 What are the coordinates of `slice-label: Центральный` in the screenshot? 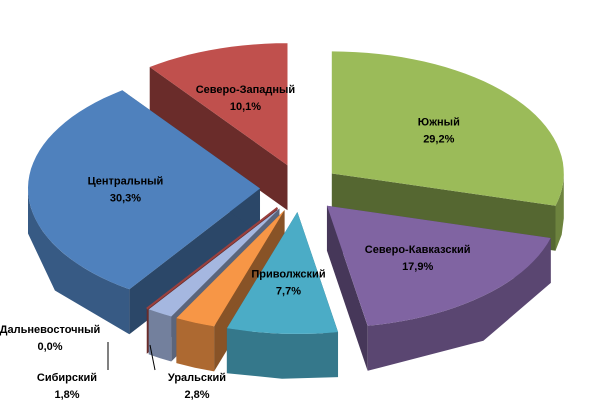 It's located at (126, 182).